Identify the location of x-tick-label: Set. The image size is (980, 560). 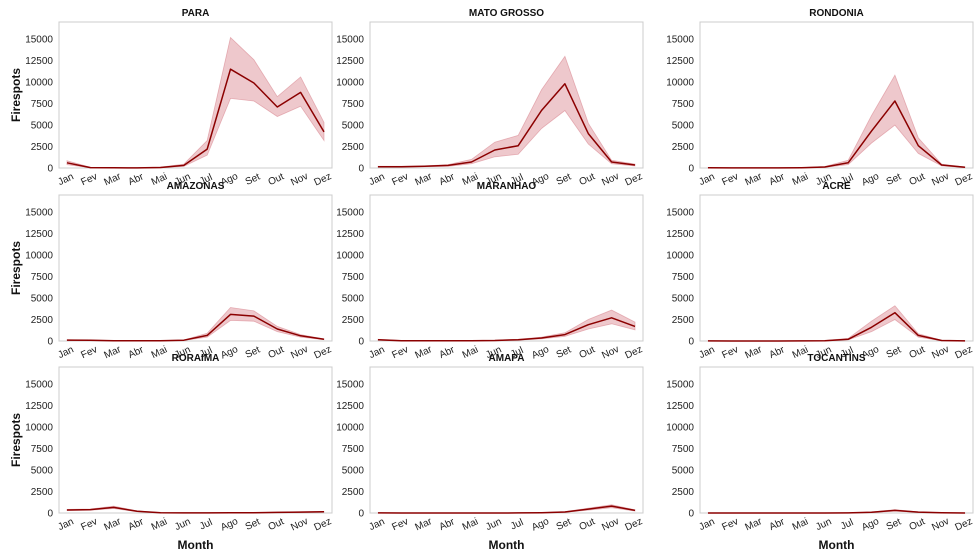
(253, 524).